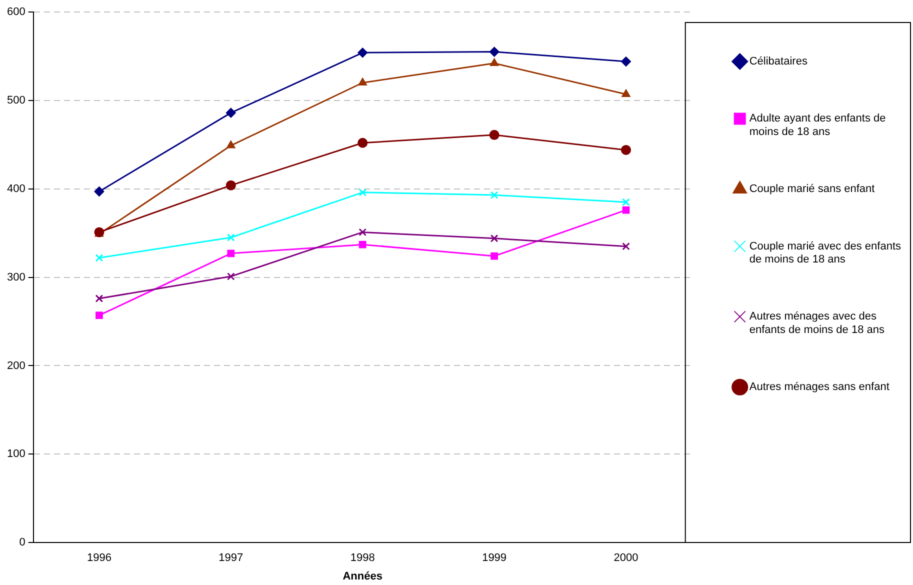  Describe the element at coordinates (16, 100) in the screenshot. I see `y-tick-label: 500` at that location.